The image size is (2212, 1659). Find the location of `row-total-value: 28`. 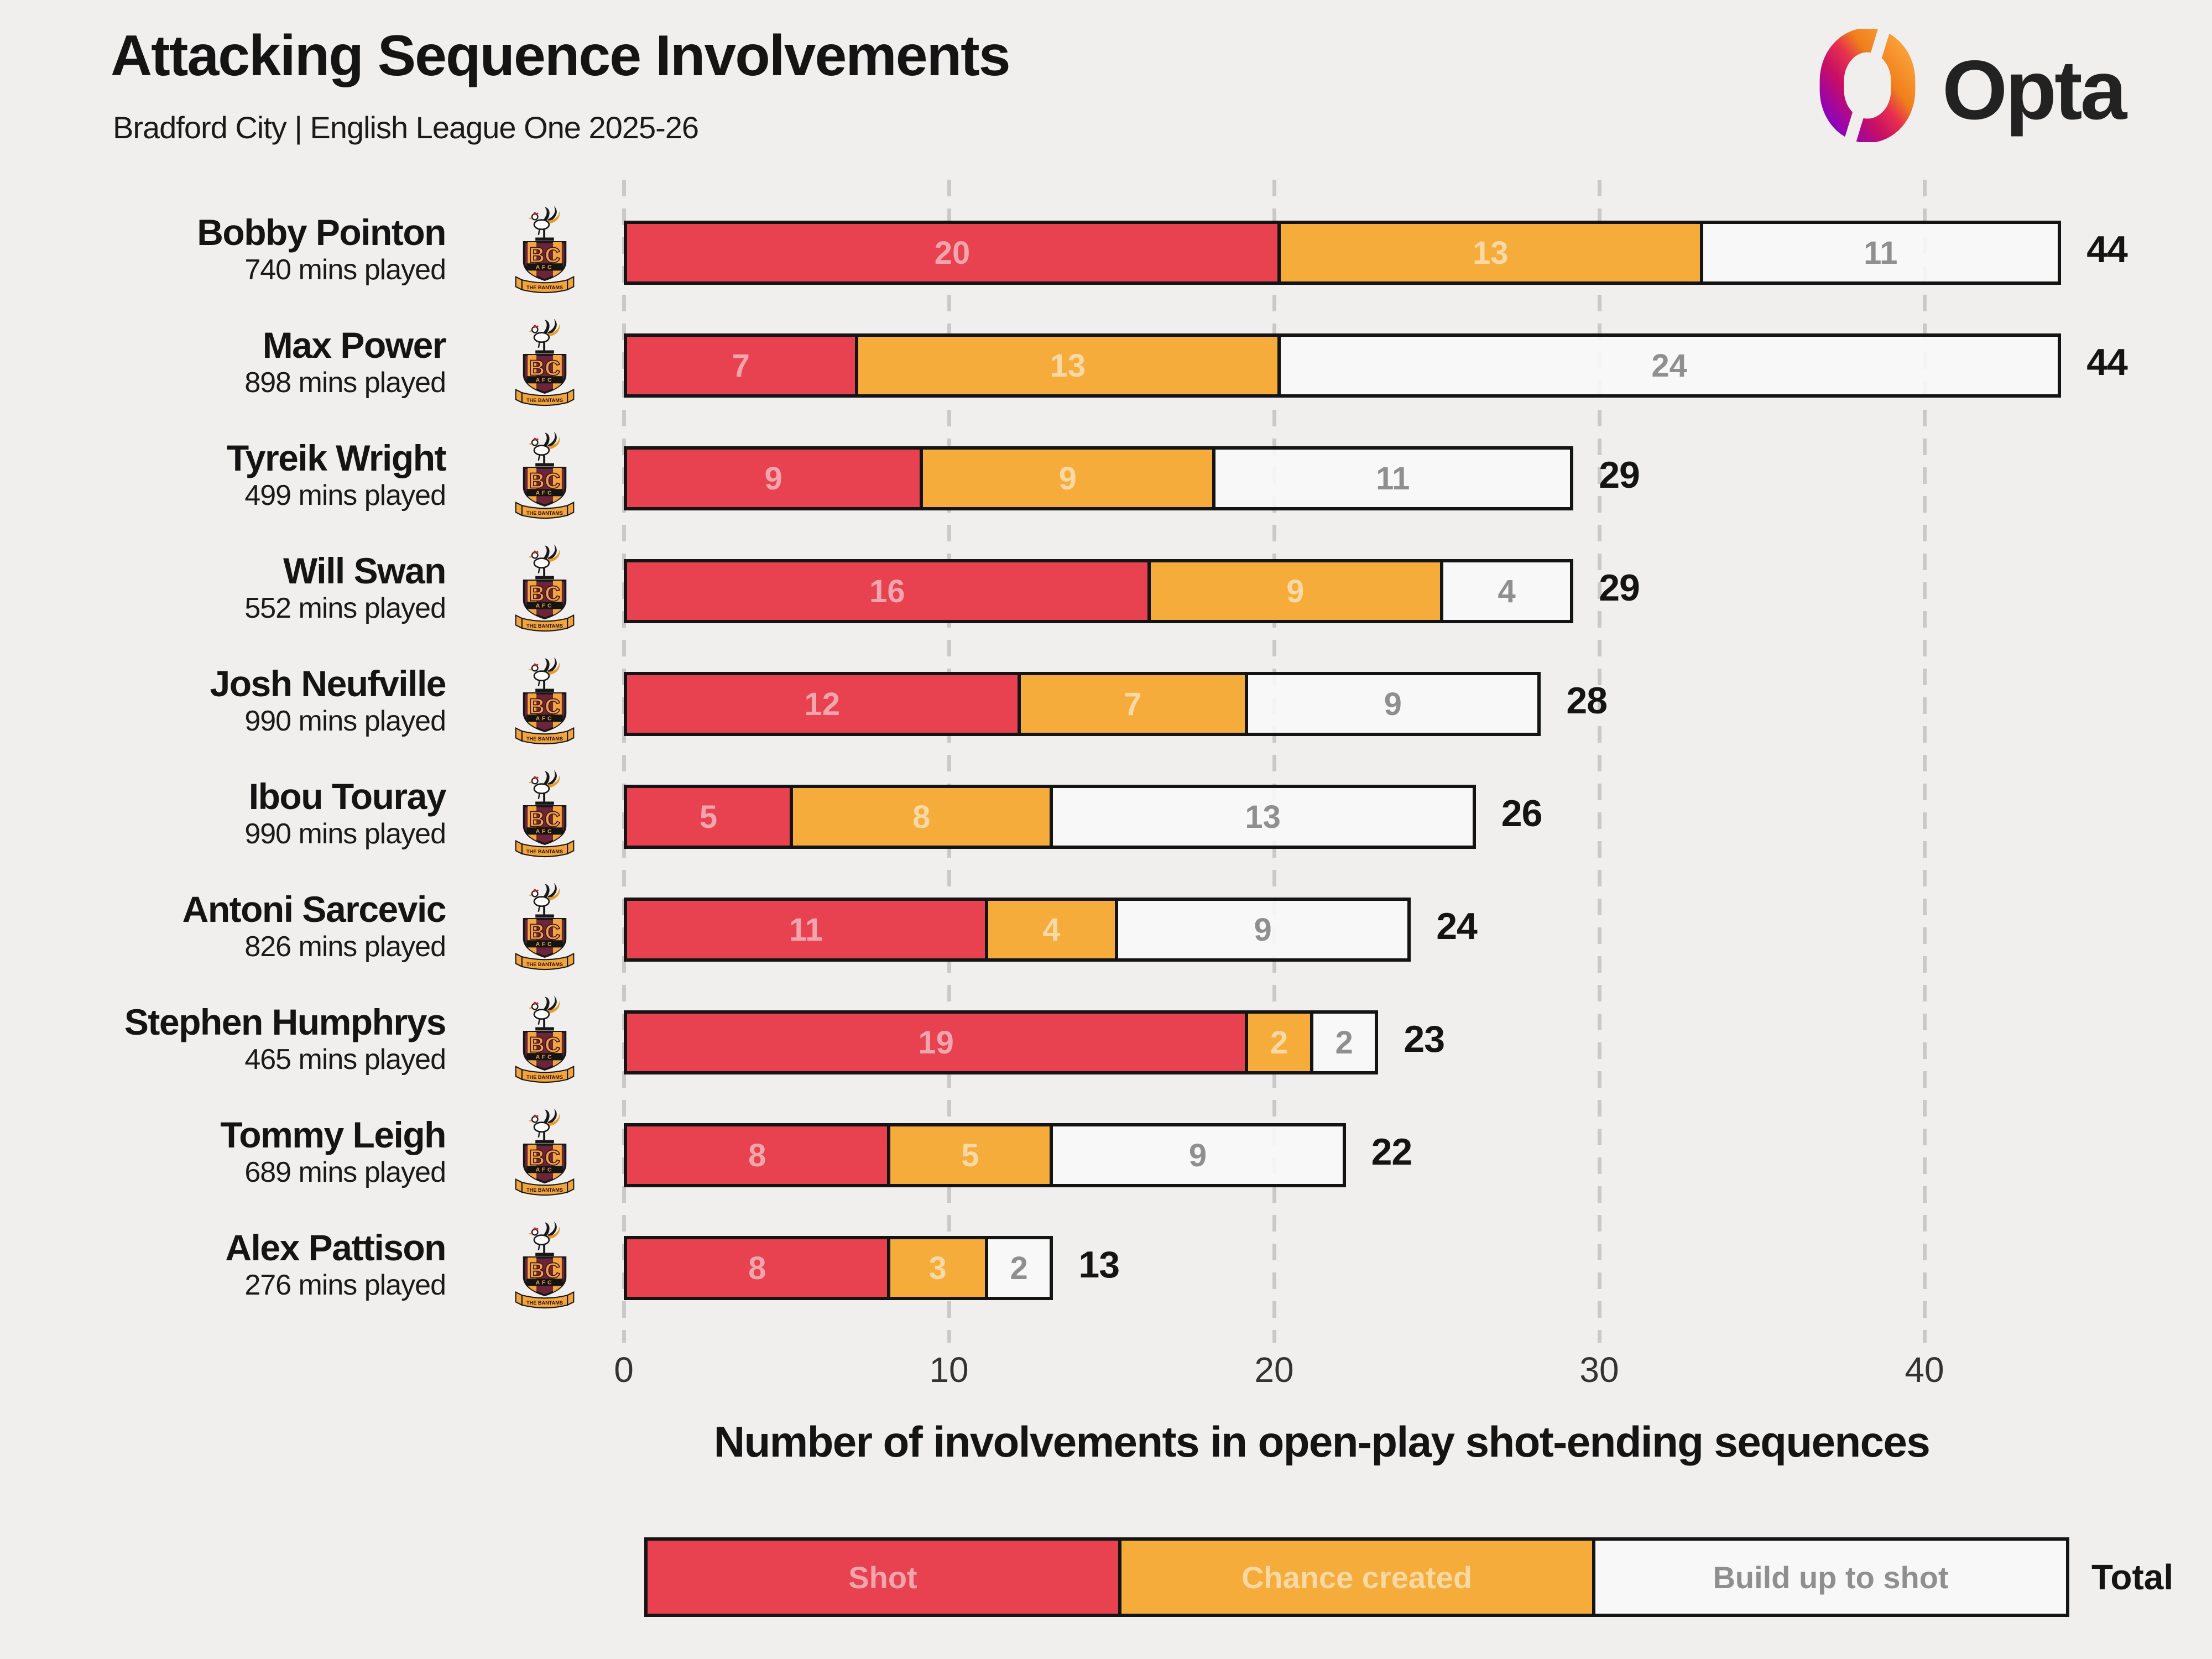

row-total-value: 28 is located at coordinates (1587, 701).